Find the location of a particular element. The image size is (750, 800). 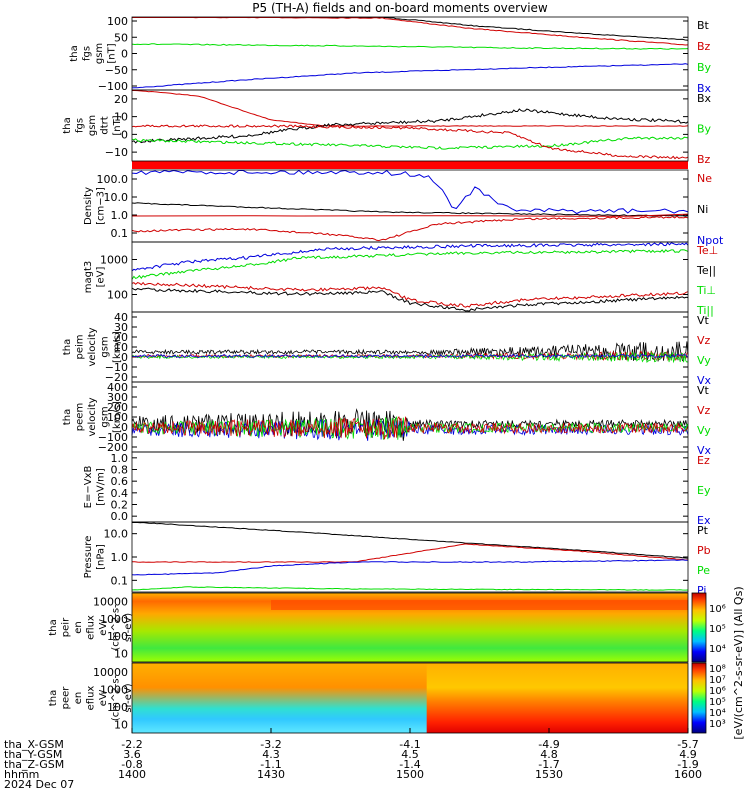

electron-spectrogram-hot is located at coordinates (557, 698).